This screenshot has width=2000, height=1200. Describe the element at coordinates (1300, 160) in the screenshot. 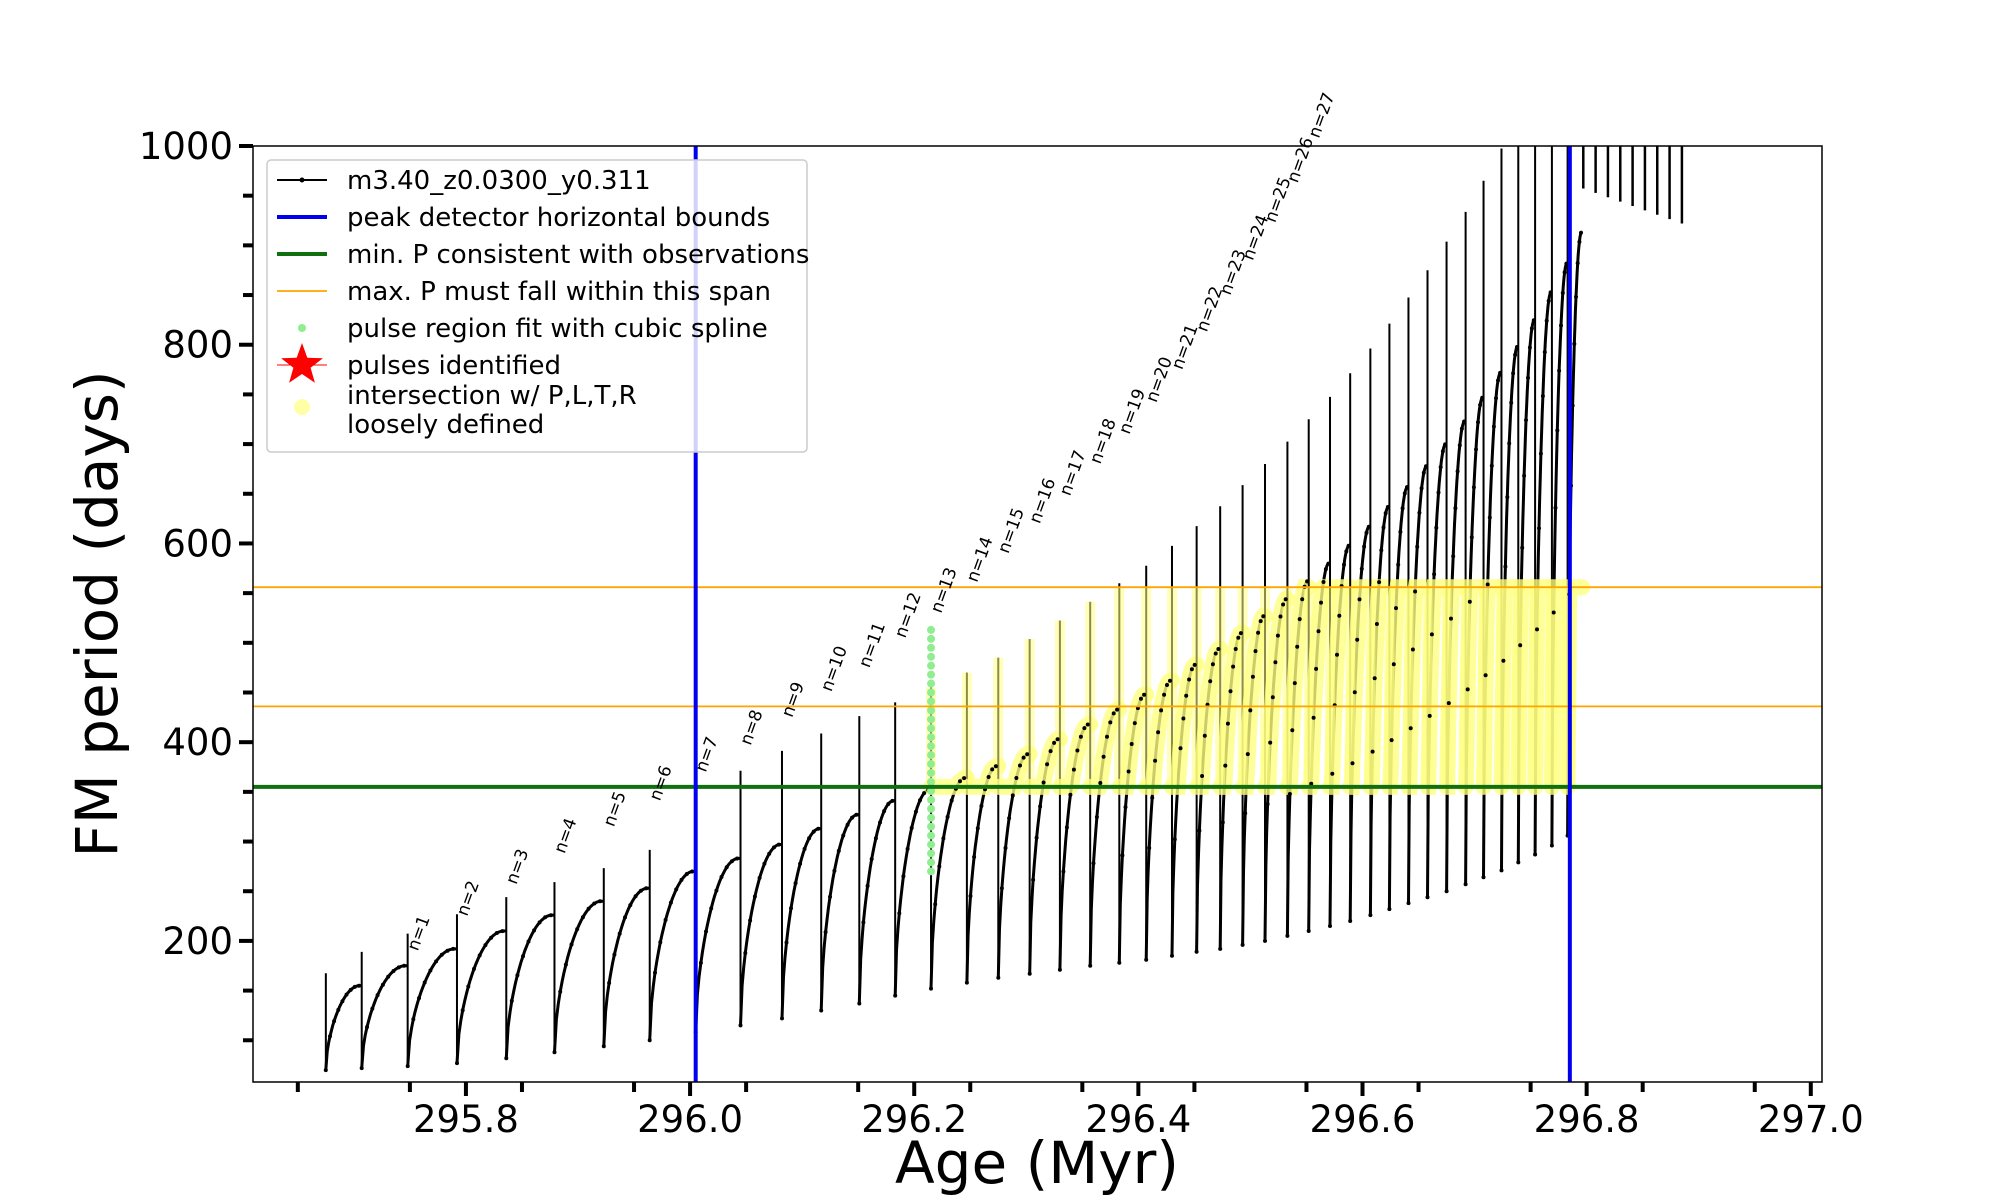

I see `pulse-label: n=26` at that location.